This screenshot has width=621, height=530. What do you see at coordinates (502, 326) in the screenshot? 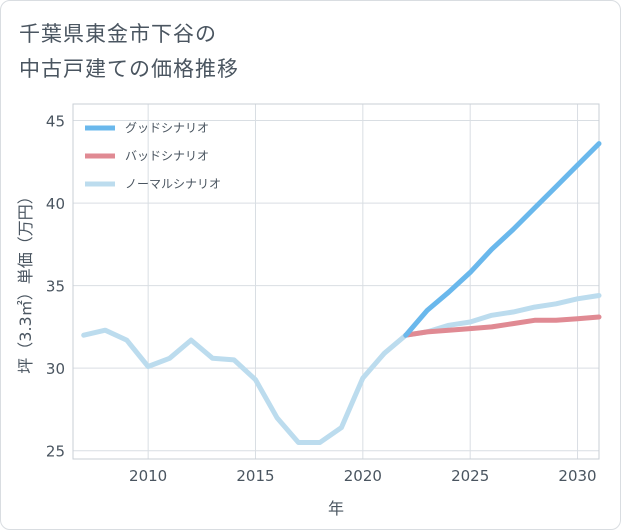
I see `series-line-bad` at bounding box center [502, 326].